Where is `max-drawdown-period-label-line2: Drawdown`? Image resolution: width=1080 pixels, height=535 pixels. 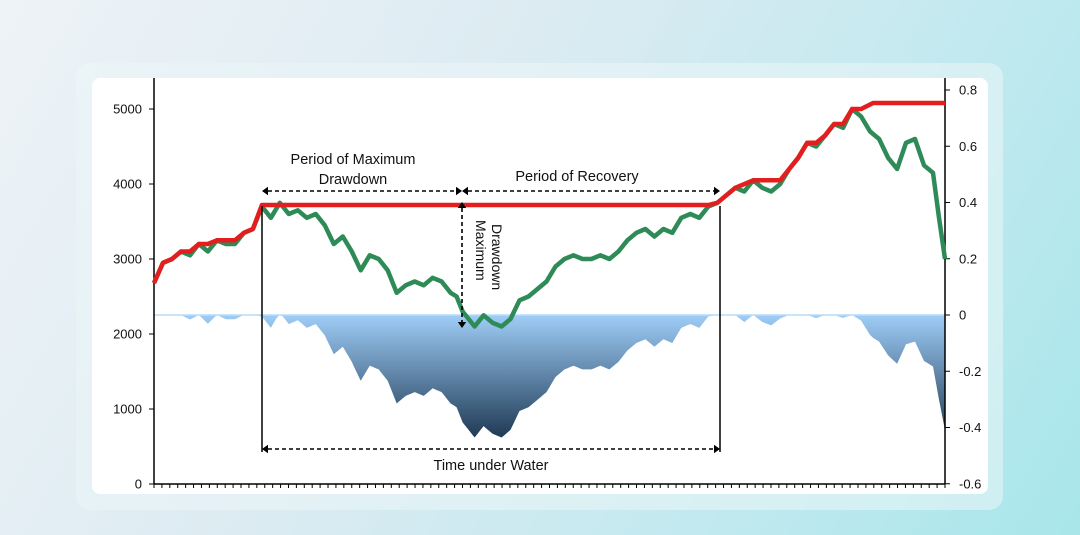
max-drawdown-period-label-line2: Drawdown is located at coordinates (353, 180).